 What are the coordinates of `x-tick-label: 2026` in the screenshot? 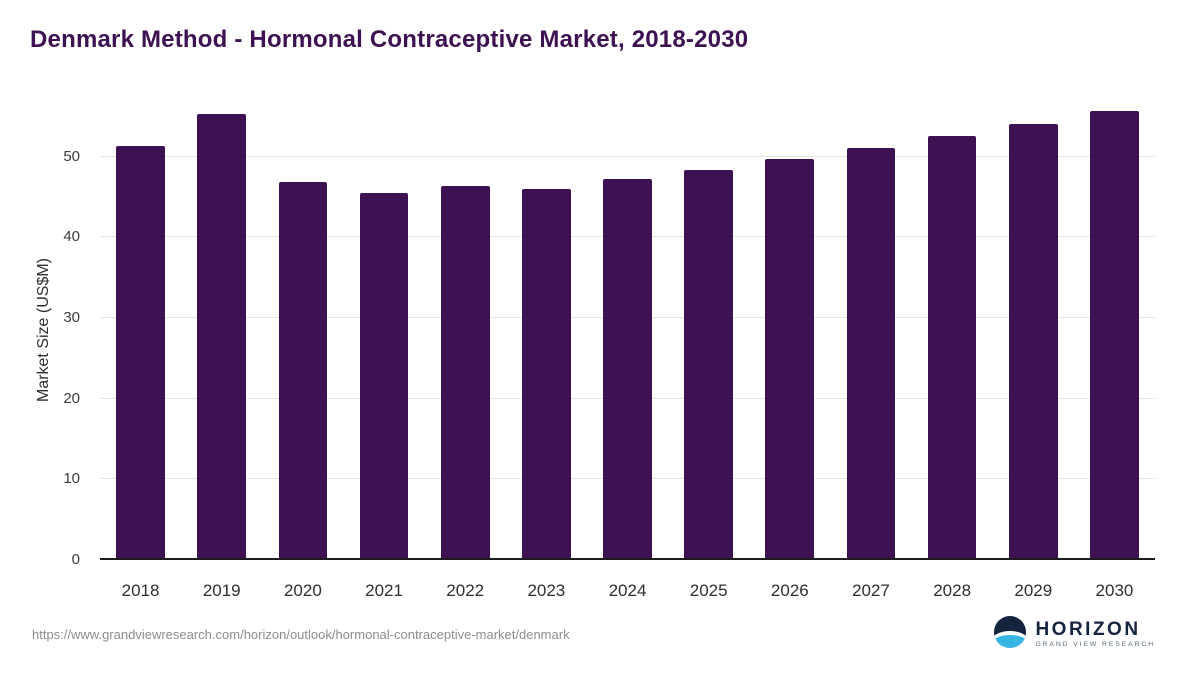 It's located at (789, 590).